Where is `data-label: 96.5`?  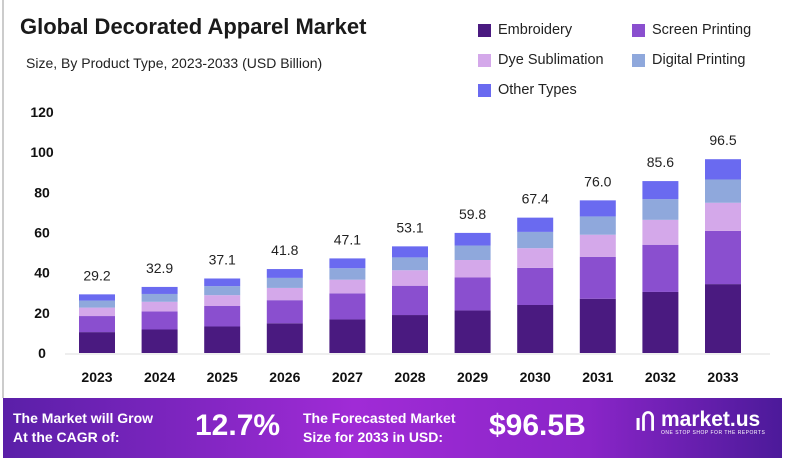 data-label: 96.5 is located at coordinates (722, 140).